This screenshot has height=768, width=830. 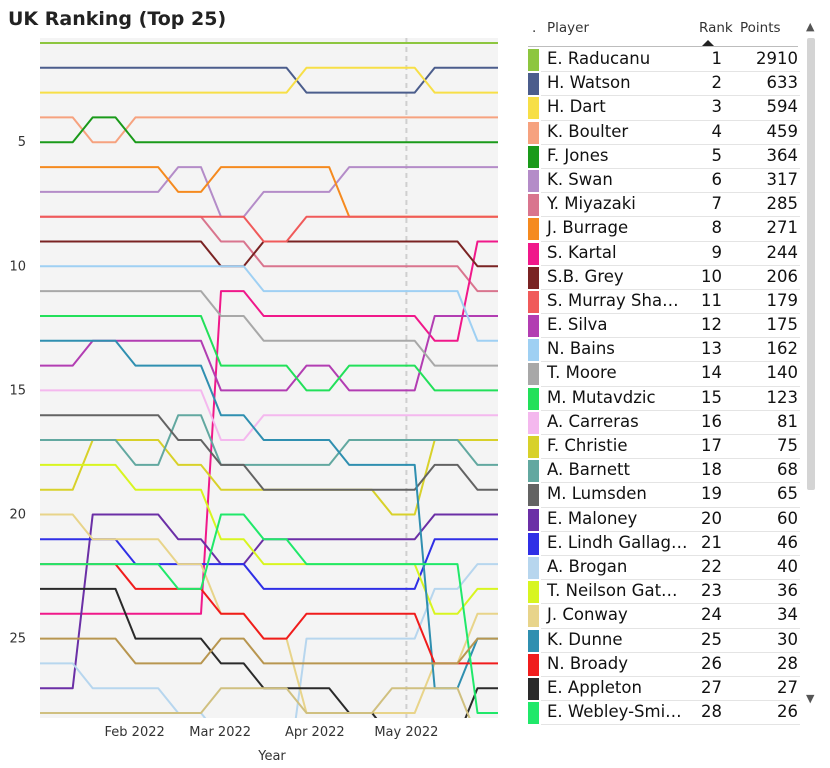 I want to click on table-row: J. Conway 24 34, so click(x=664, y=616).